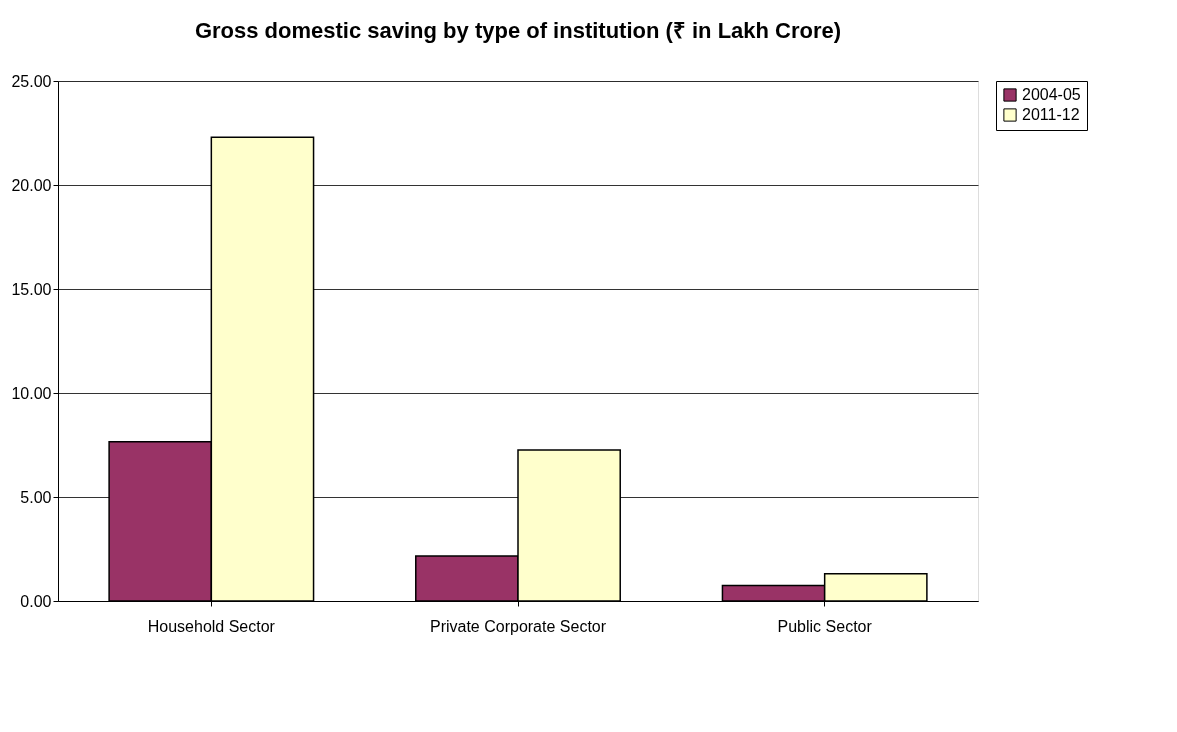 This screenshot has height=732, width=1177. Describe the element at coordinates (31, 393) in the screenshot. I see `y-tick-label: 10.00` at that location.